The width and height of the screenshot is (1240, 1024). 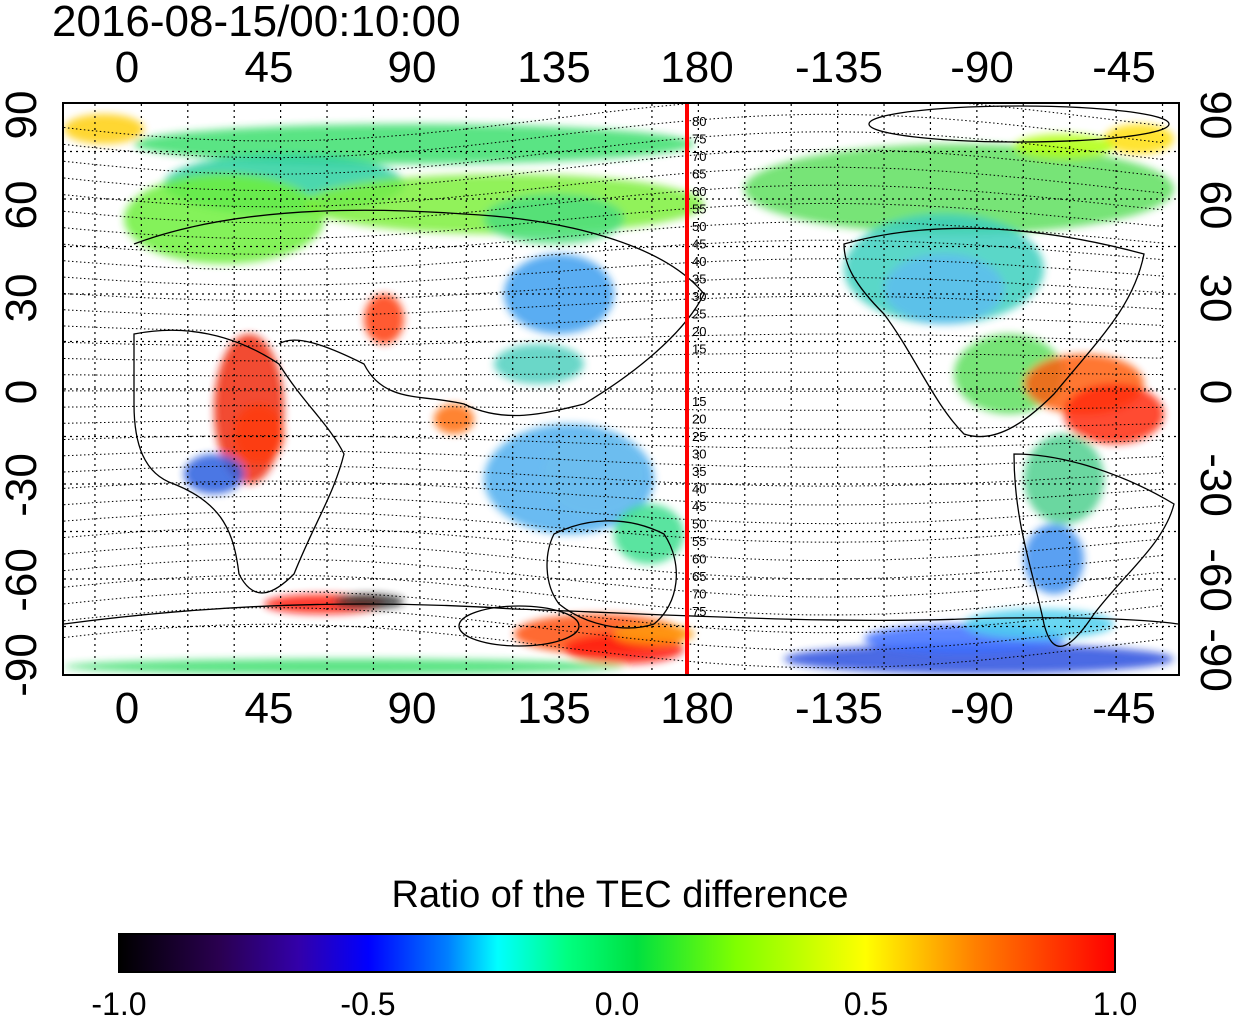 I want to click on top-lon-tick: 135, so click(x=554, y=67).